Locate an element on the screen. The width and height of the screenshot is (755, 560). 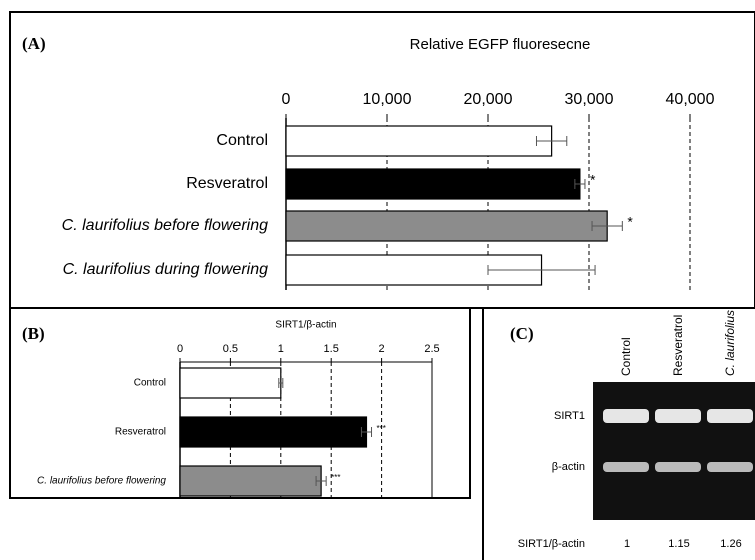
x-tick-label: 20,000 is located at coordinates (488, 99).